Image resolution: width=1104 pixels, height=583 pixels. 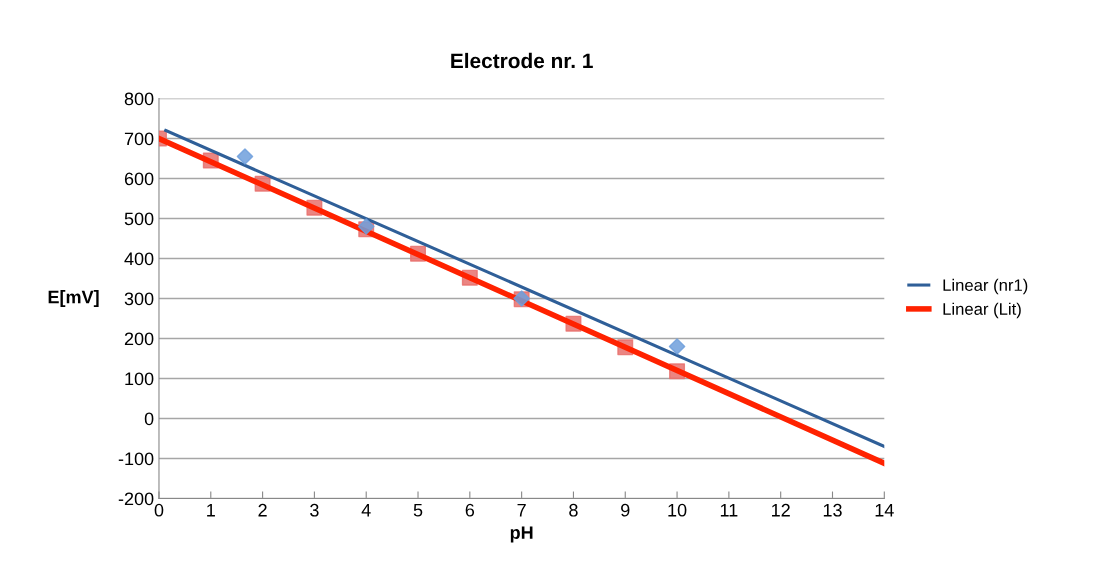 I want to click on x-tick-label: 14, so click(x=884, y=510).